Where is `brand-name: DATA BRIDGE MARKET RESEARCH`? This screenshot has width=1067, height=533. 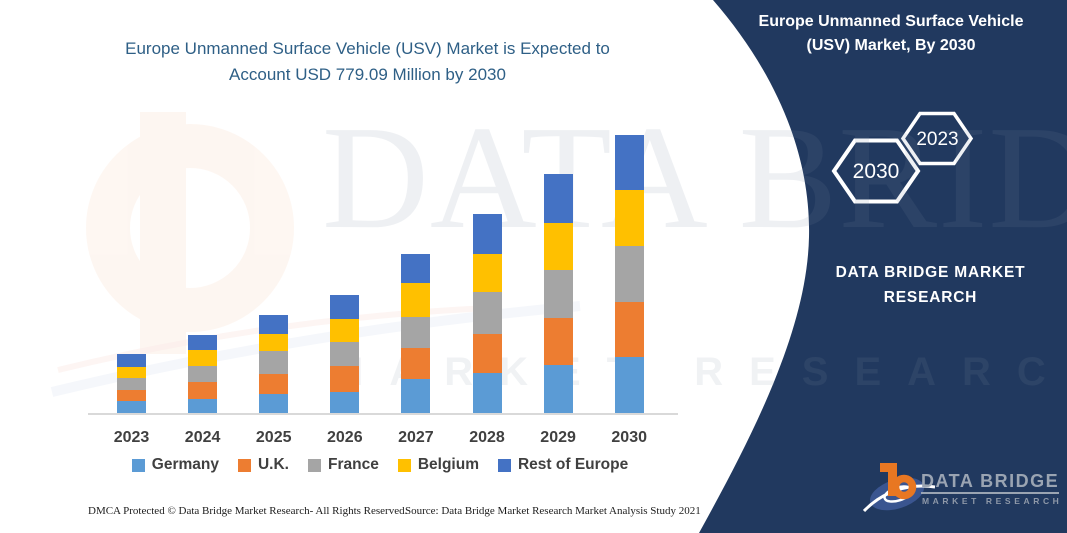 brand-name: DATA BRIDGE MARKET RESEARCH is located at coordinates (930, 285).